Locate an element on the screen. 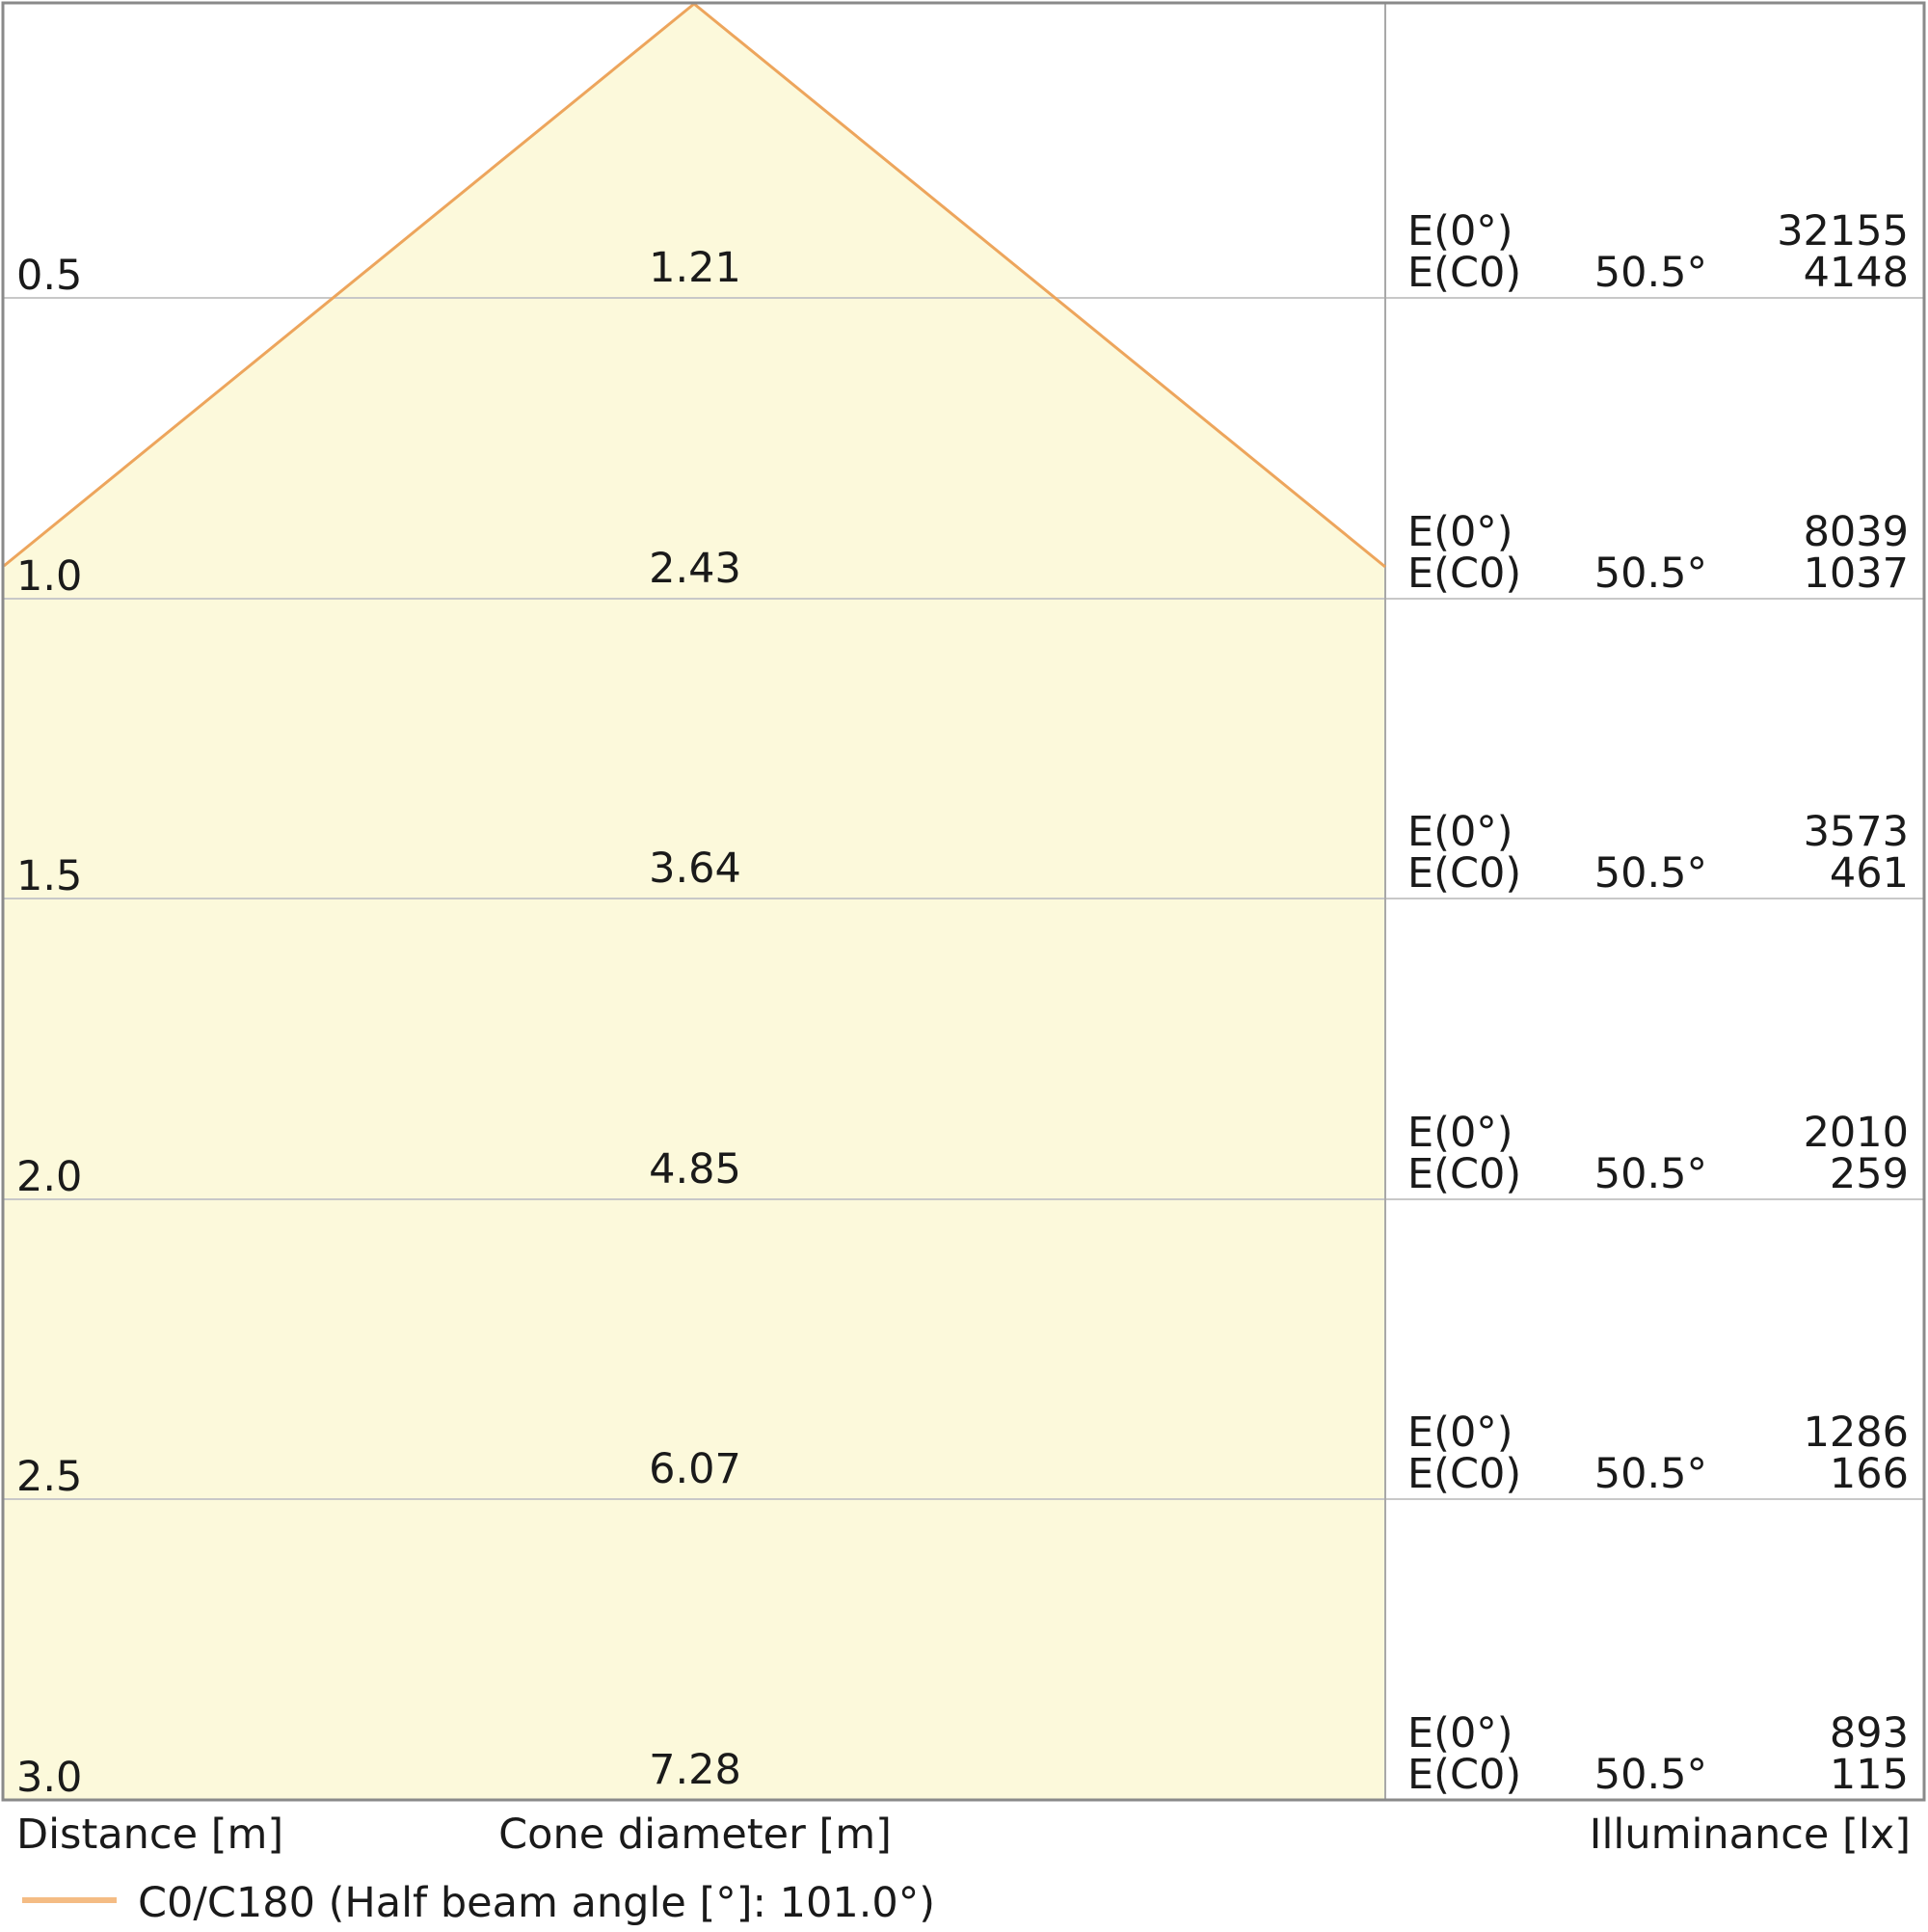 The image size is (1928, 1932). distance-label: 3.0 is located at coordinates (49, 1778).